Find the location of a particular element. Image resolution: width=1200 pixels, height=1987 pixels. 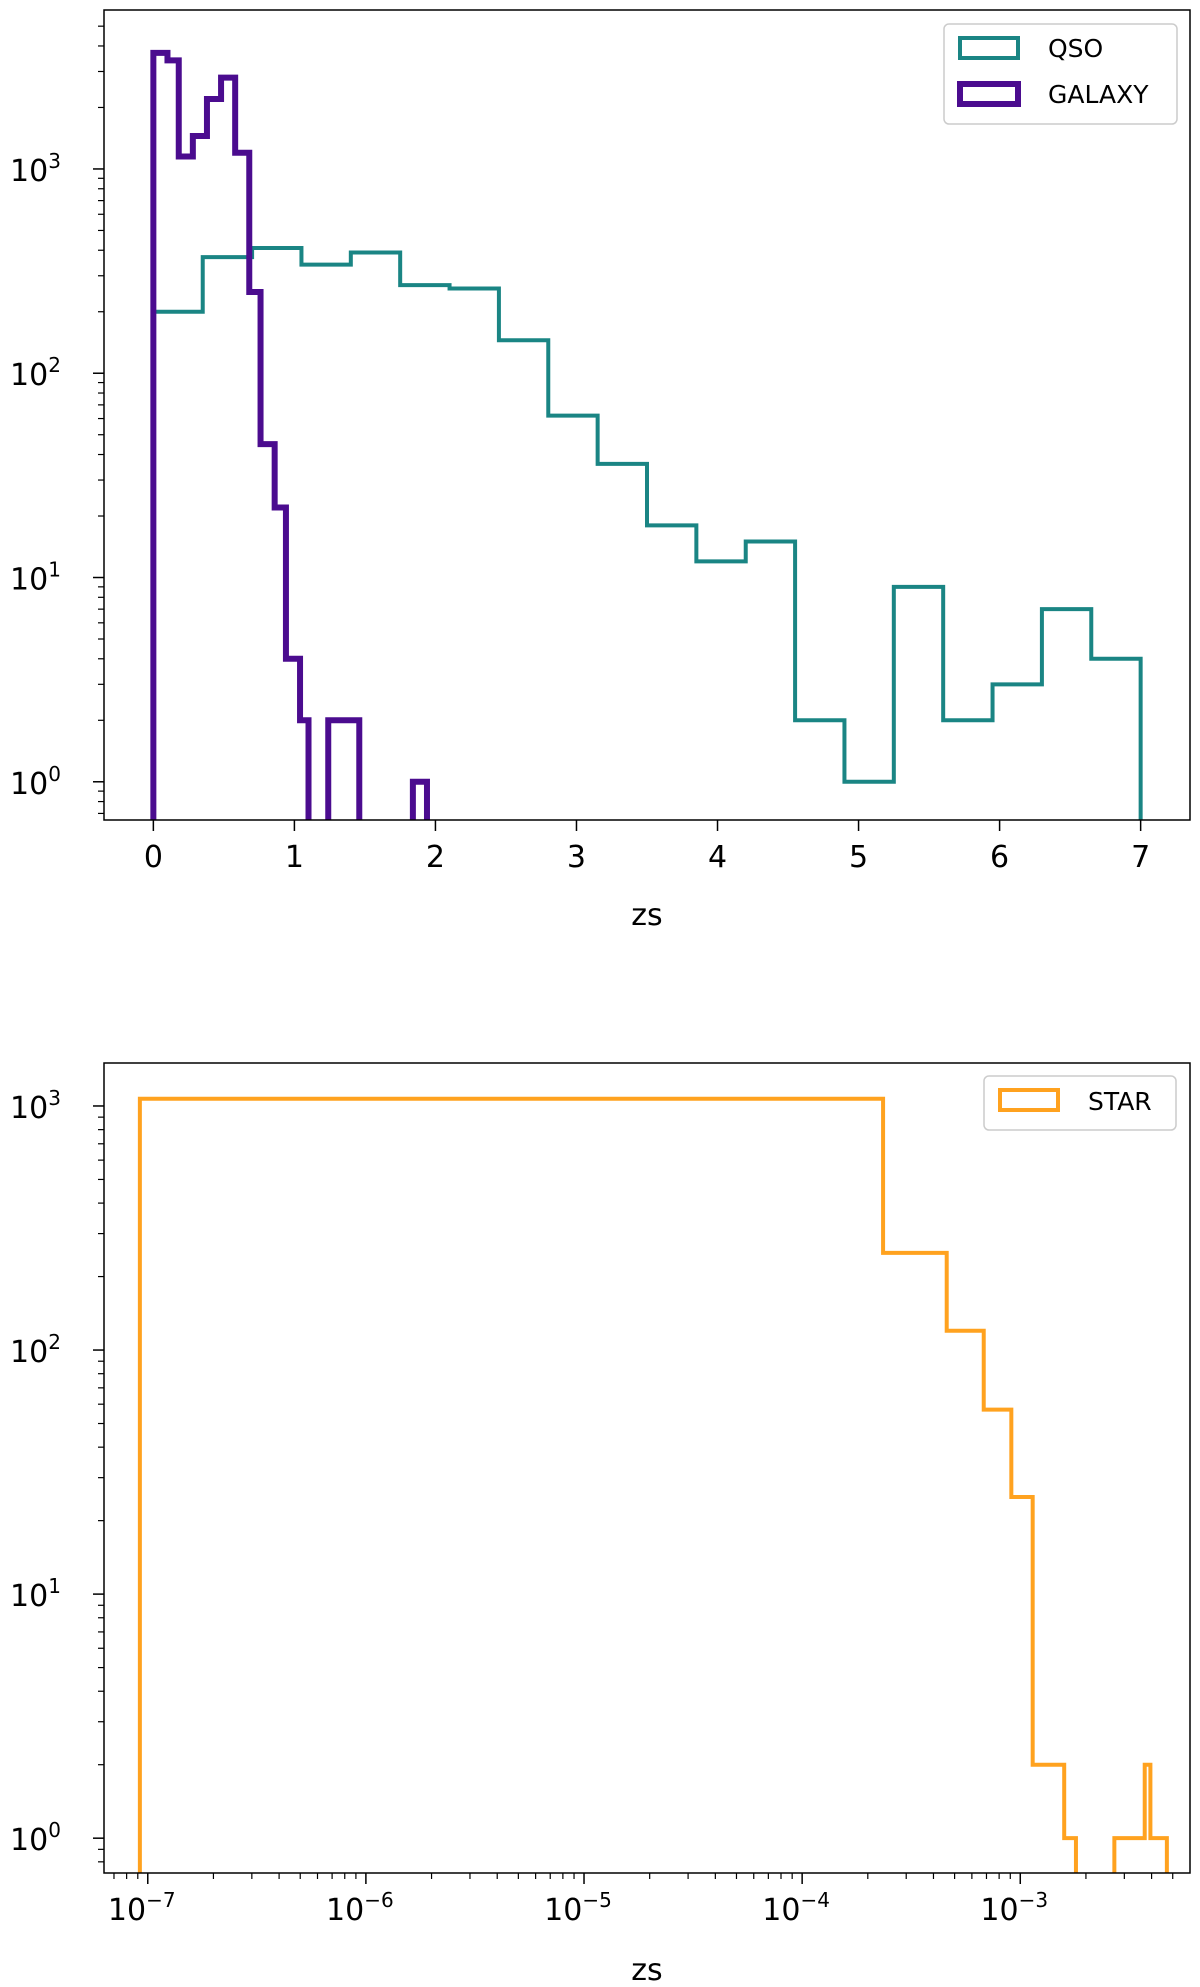

legend: QSO GALAXY is located at coordinates (1060, 74).